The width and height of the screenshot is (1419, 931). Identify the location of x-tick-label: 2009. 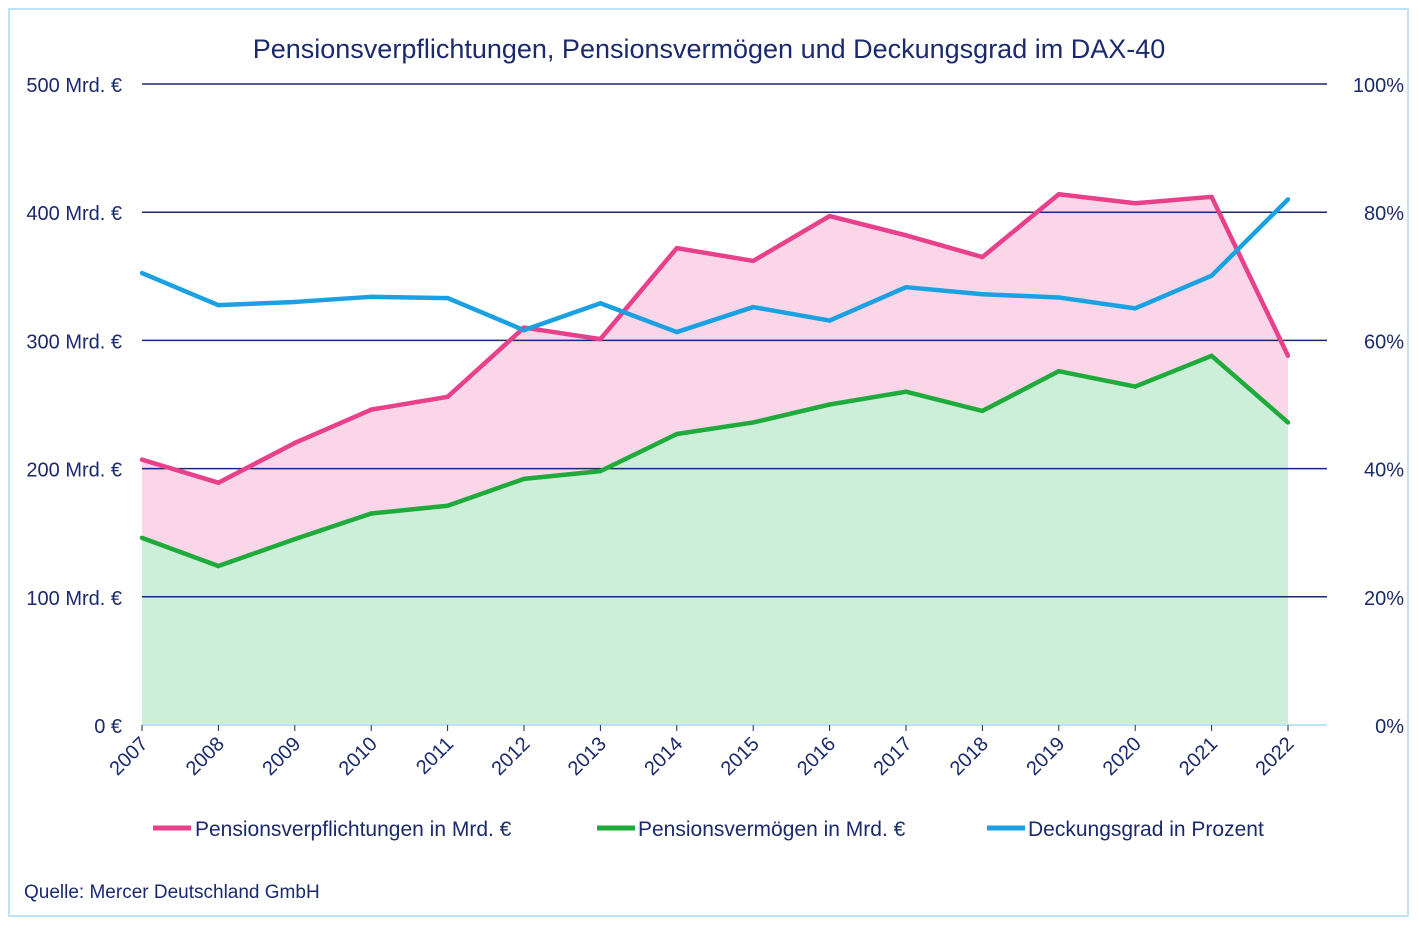
(281, 756).